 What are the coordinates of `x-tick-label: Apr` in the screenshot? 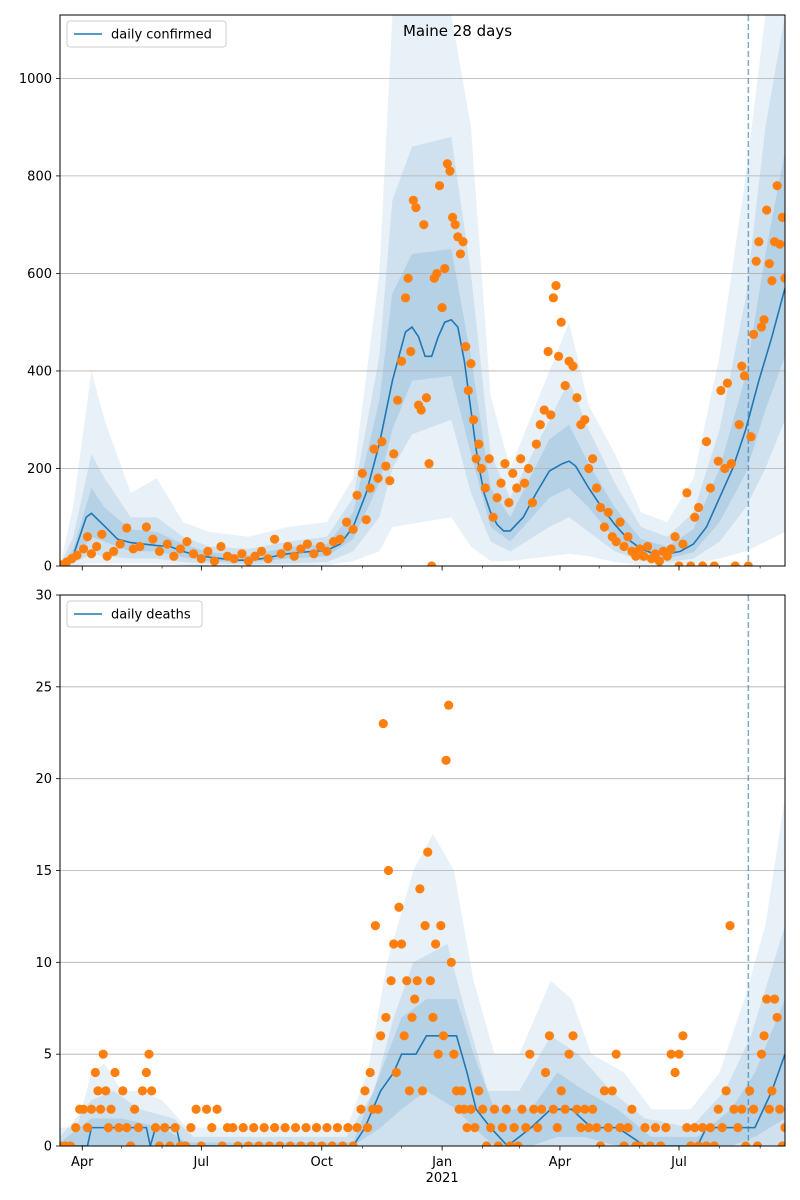 It's located at (82, 1162).